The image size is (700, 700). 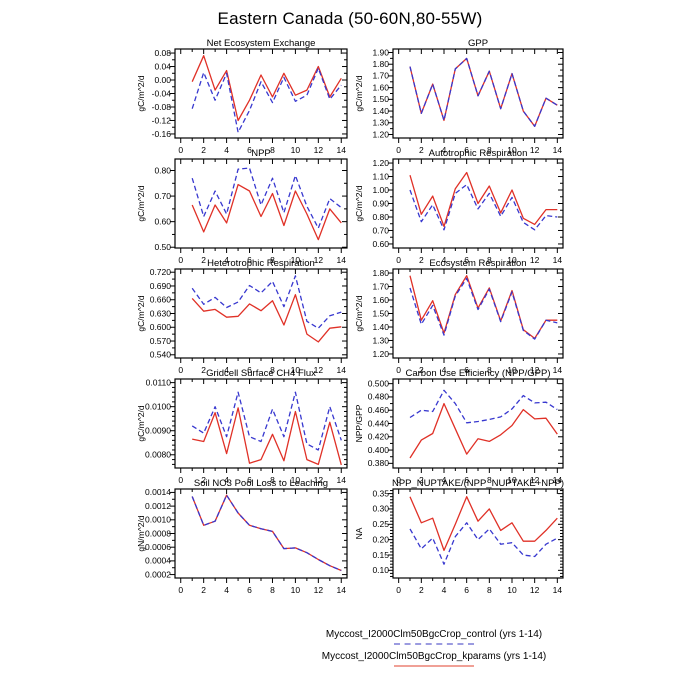 What do you see at coordinates (141, 203) in the screenshot?
I see `y-axis-label-npp: gC/m^2/d` at bounding box center [141, 203].